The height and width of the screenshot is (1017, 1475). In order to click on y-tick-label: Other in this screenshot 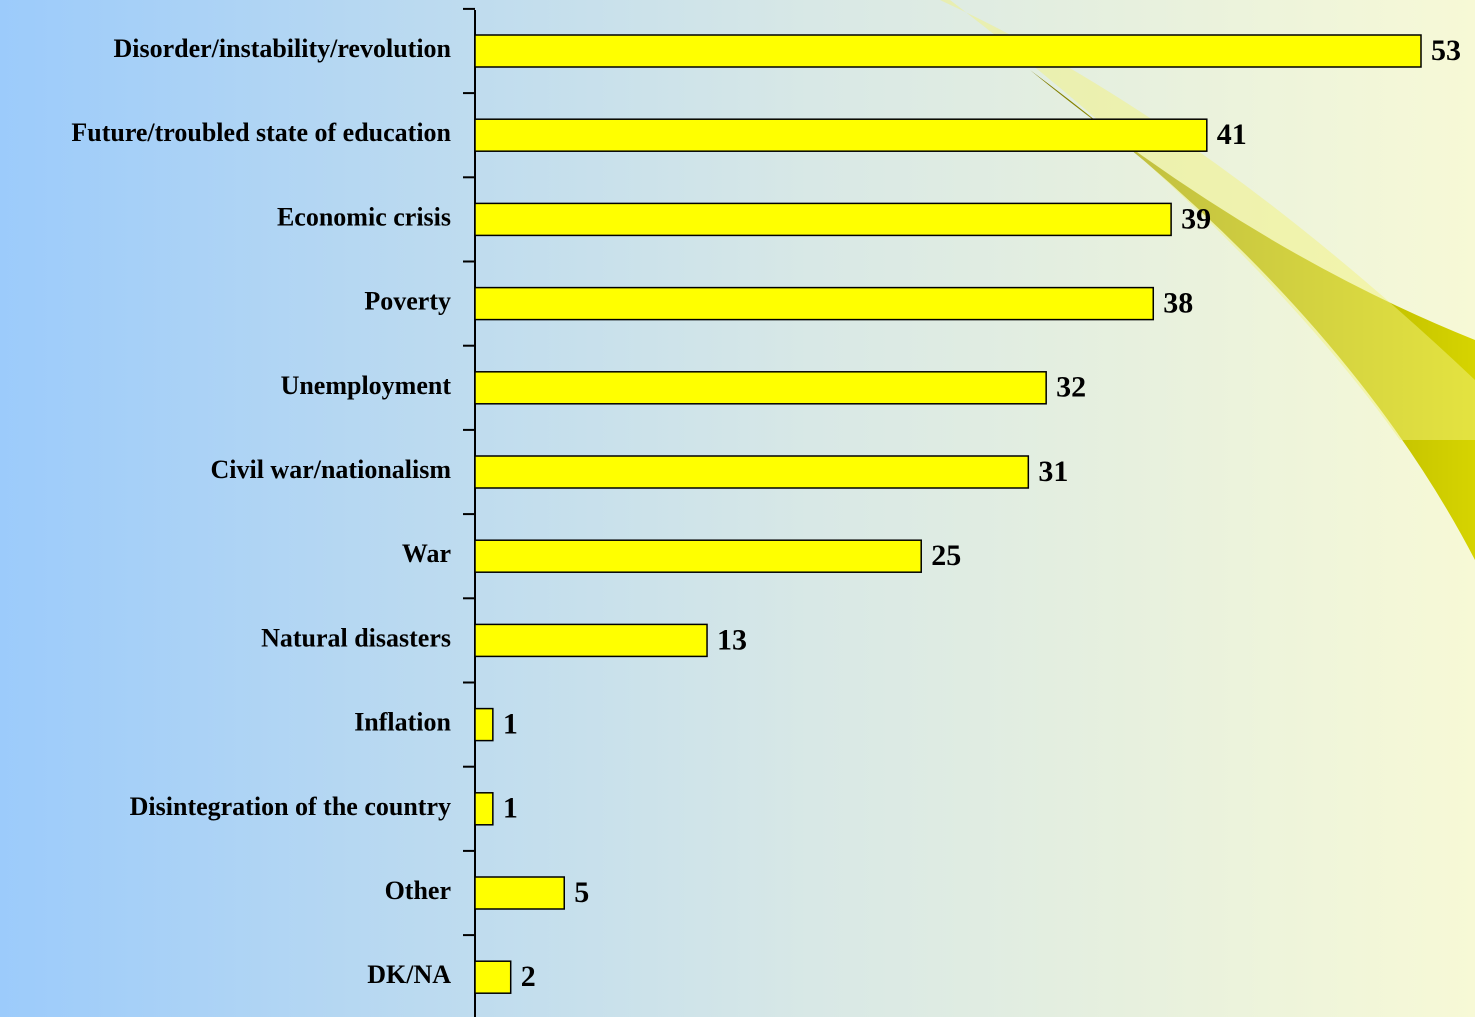, I will do `click(418, 890)`.